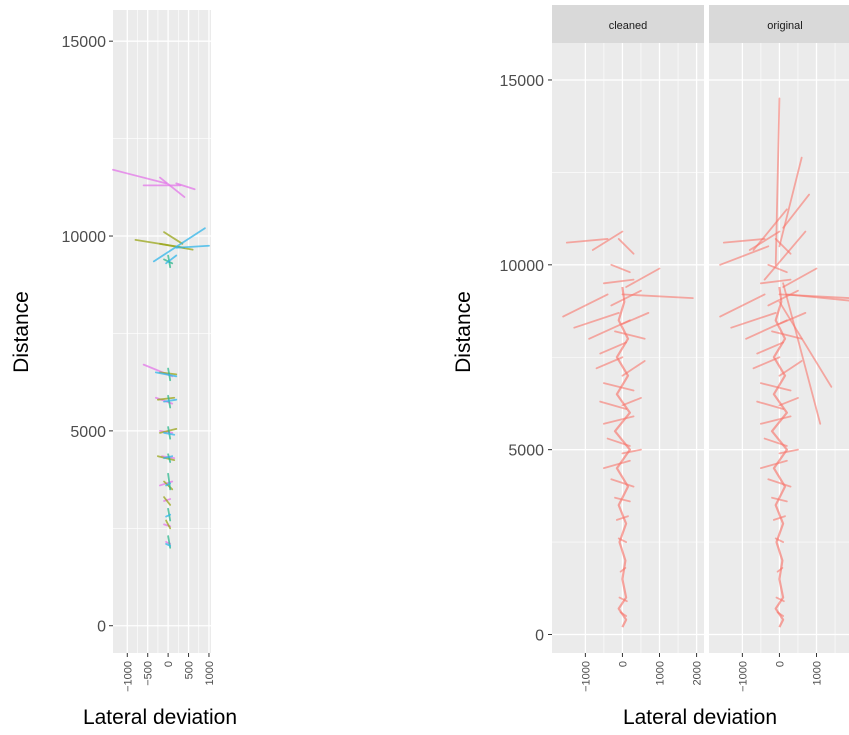 This screenshot has width=849, height=735. Describe the element at coordinates (522, 81) in the screenshot. I see `right-y-tick-label: 15000` at that location.